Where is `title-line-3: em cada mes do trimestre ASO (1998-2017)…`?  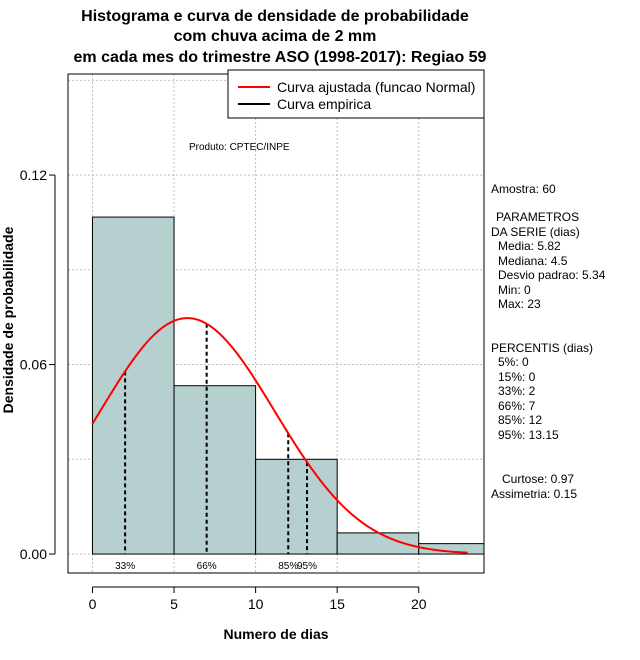 title-line-3: em cada mes do trimestre ASO (1998-2017)… is located at coordinates (280, 57).